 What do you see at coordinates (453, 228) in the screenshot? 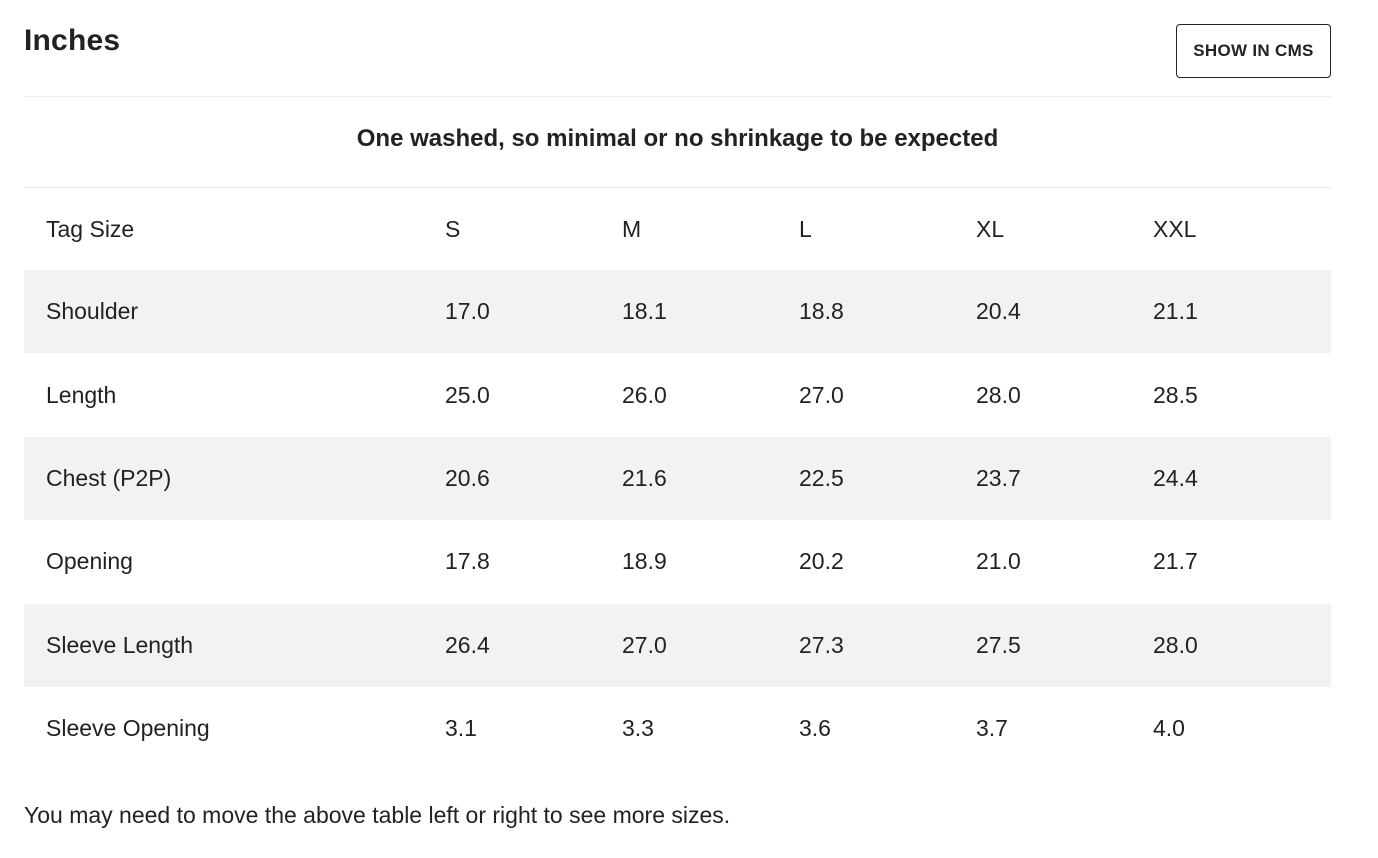
I see `column-header: S` at bounding box center [453, 228].